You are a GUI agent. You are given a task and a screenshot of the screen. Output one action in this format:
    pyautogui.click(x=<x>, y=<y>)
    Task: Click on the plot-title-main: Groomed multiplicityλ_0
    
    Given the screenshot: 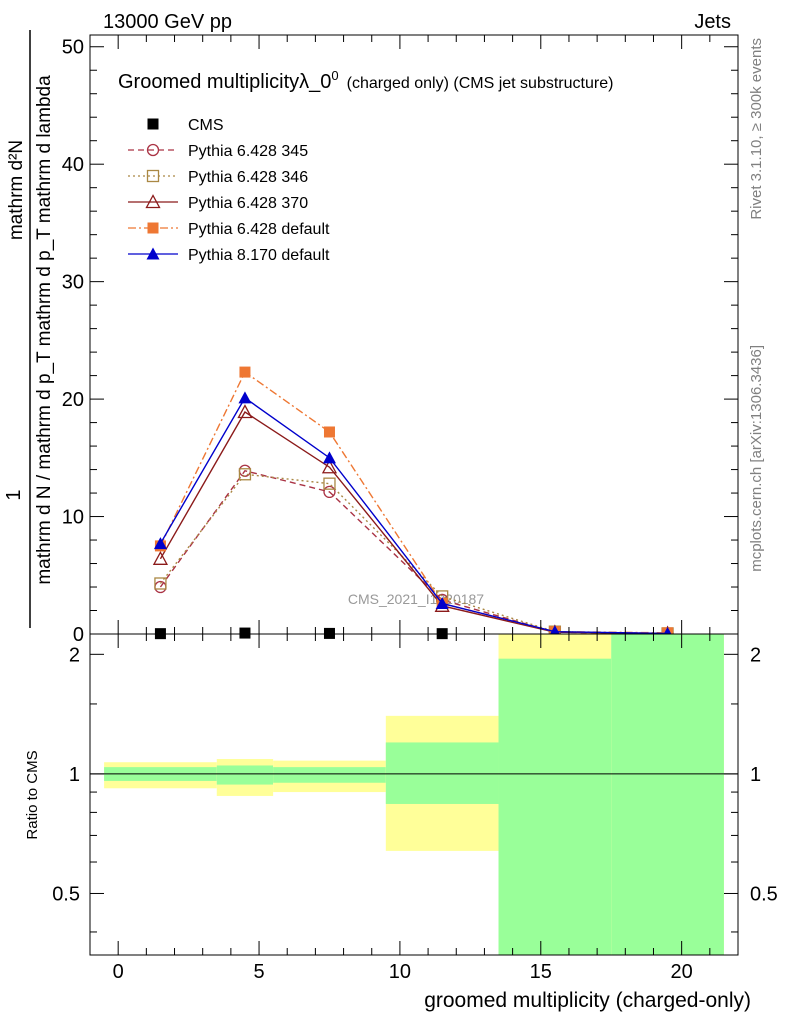 What is the action you would take?
    pyautogui.click(x=224, y=82)
    